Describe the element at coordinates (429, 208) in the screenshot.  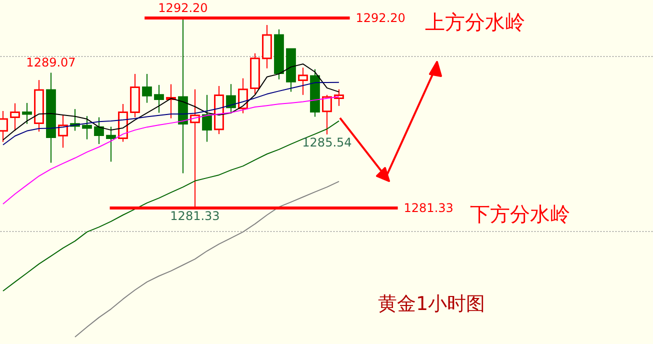
I see `ref-line-label: 1281.33` at that location.